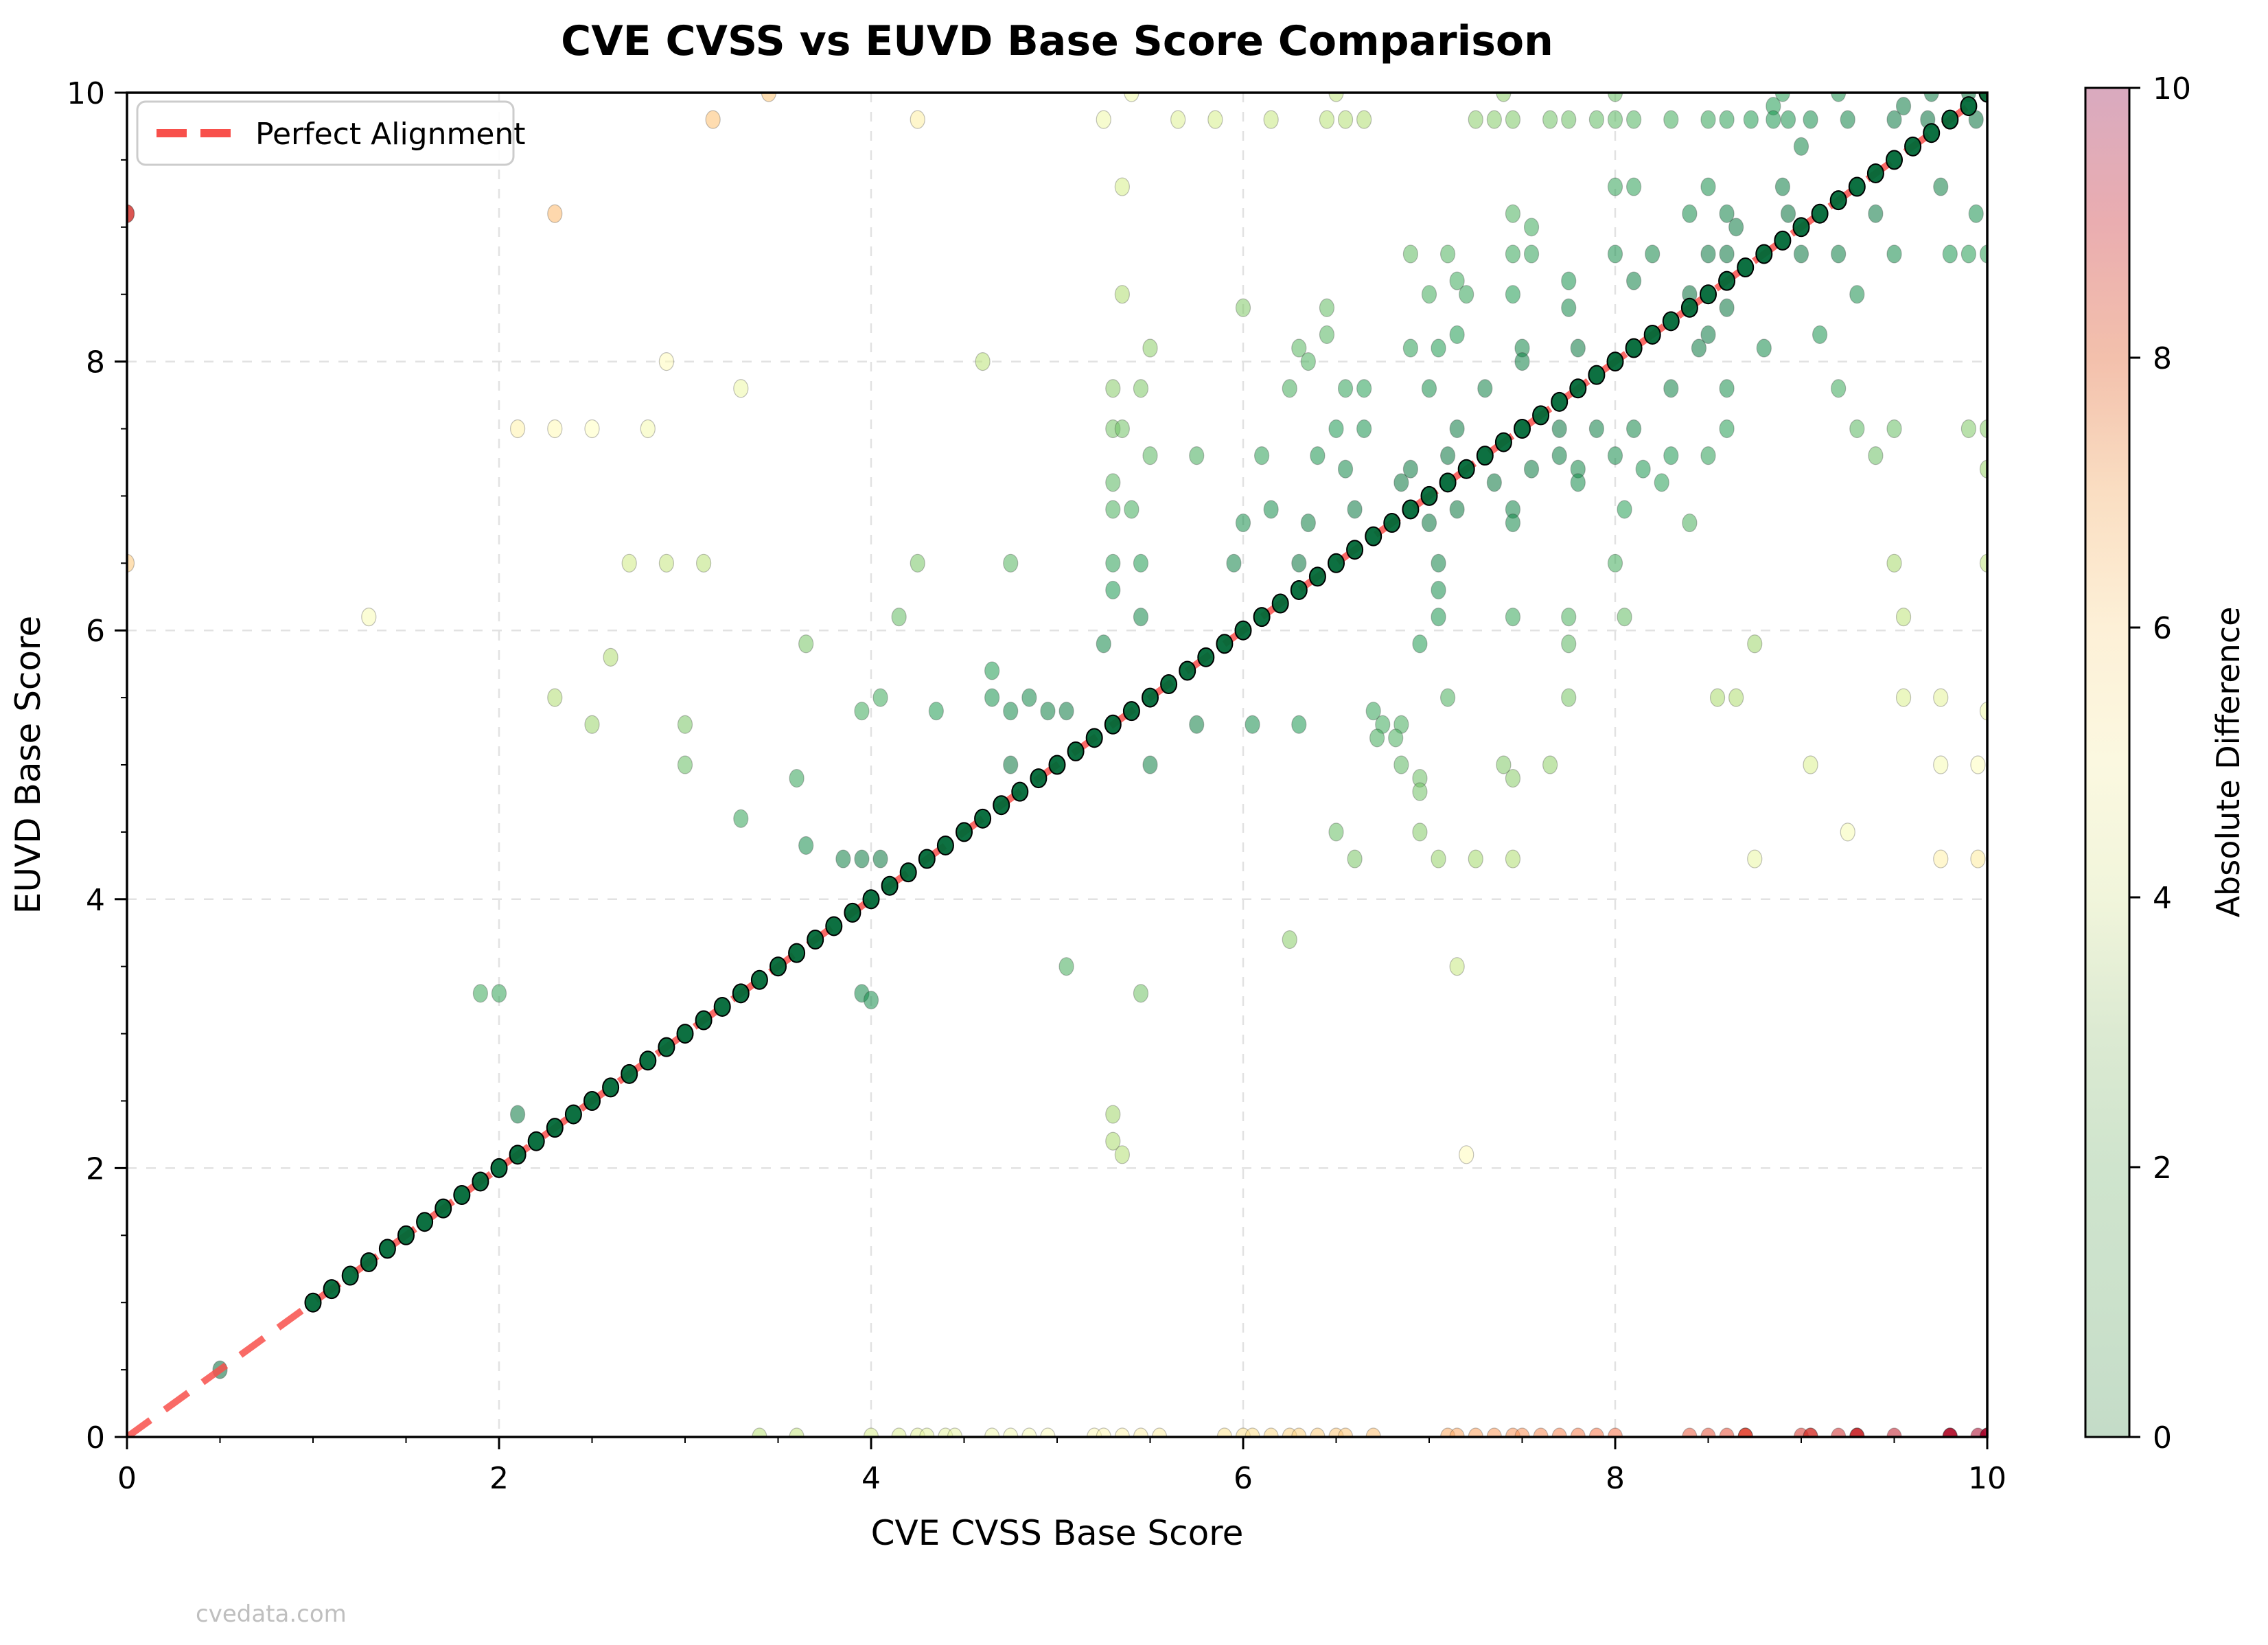 The width and height of the screenshot is (2268, 1645). I want to click on watermark: cvedata.com, so click(271, 1614).